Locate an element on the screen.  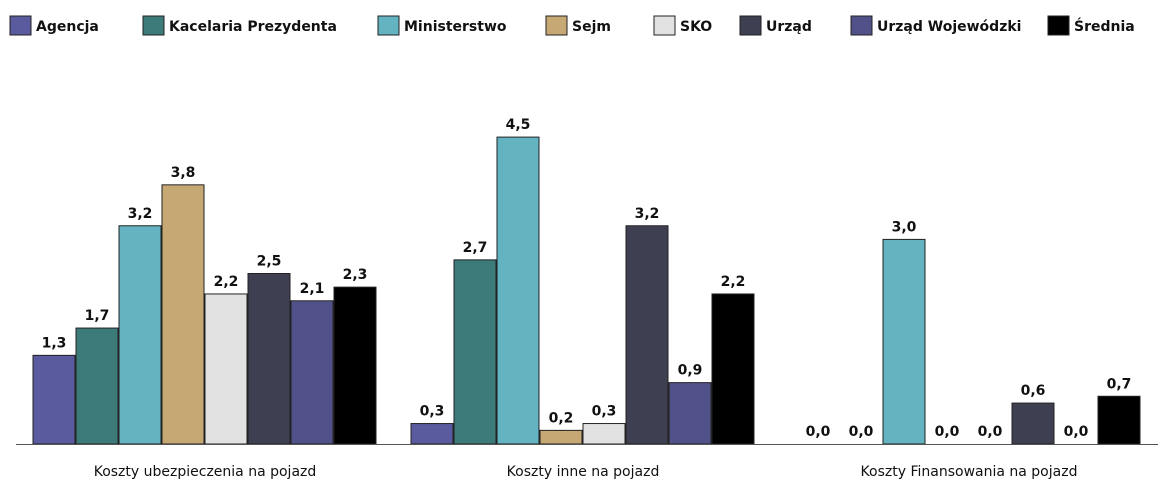
data-label-kacelaria-prezydenta-3: 0,0 is located at coordinates (861, 432).